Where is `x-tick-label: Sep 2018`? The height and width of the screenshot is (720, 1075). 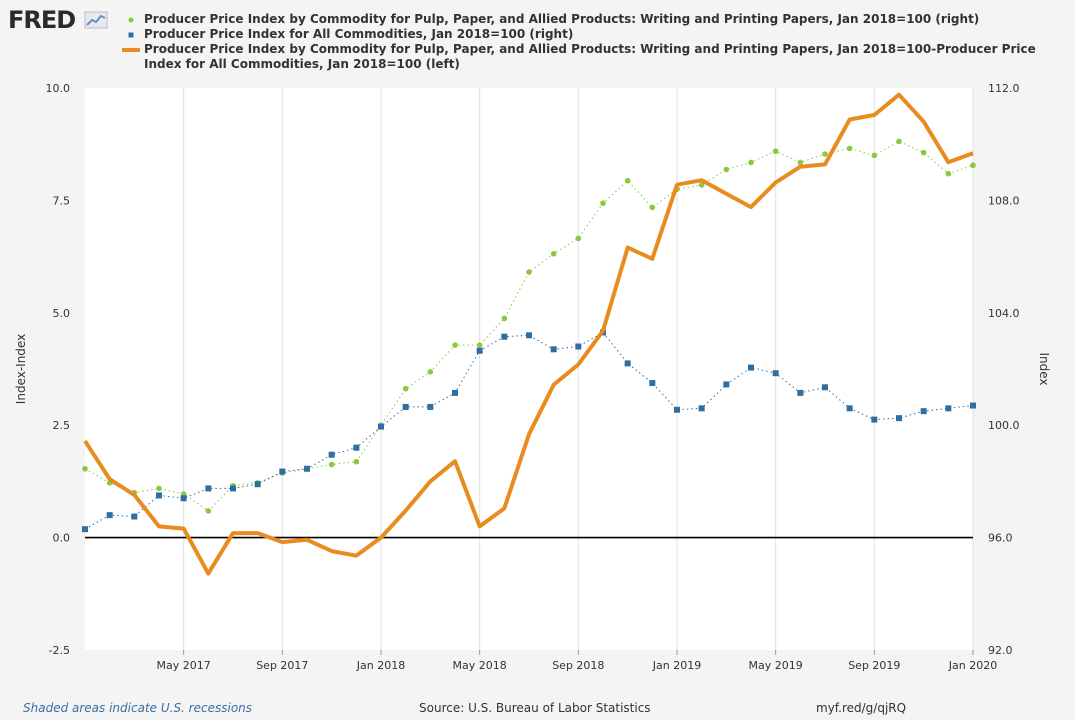
x-tick-label: Sep 2018 is located at coordinates (578, 665).